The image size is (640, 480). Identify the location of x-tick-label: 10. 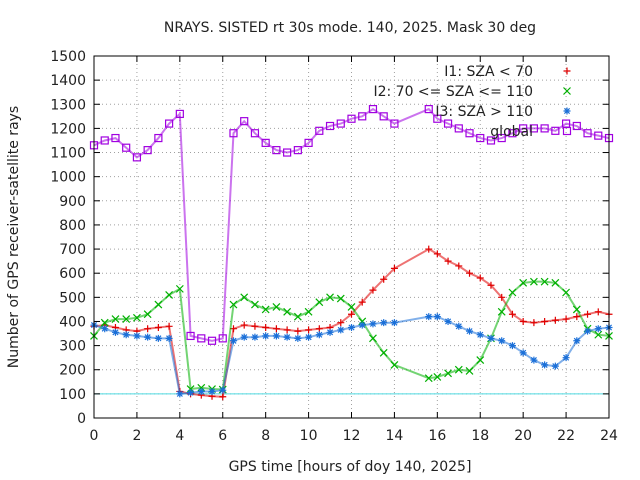
(309, 436).